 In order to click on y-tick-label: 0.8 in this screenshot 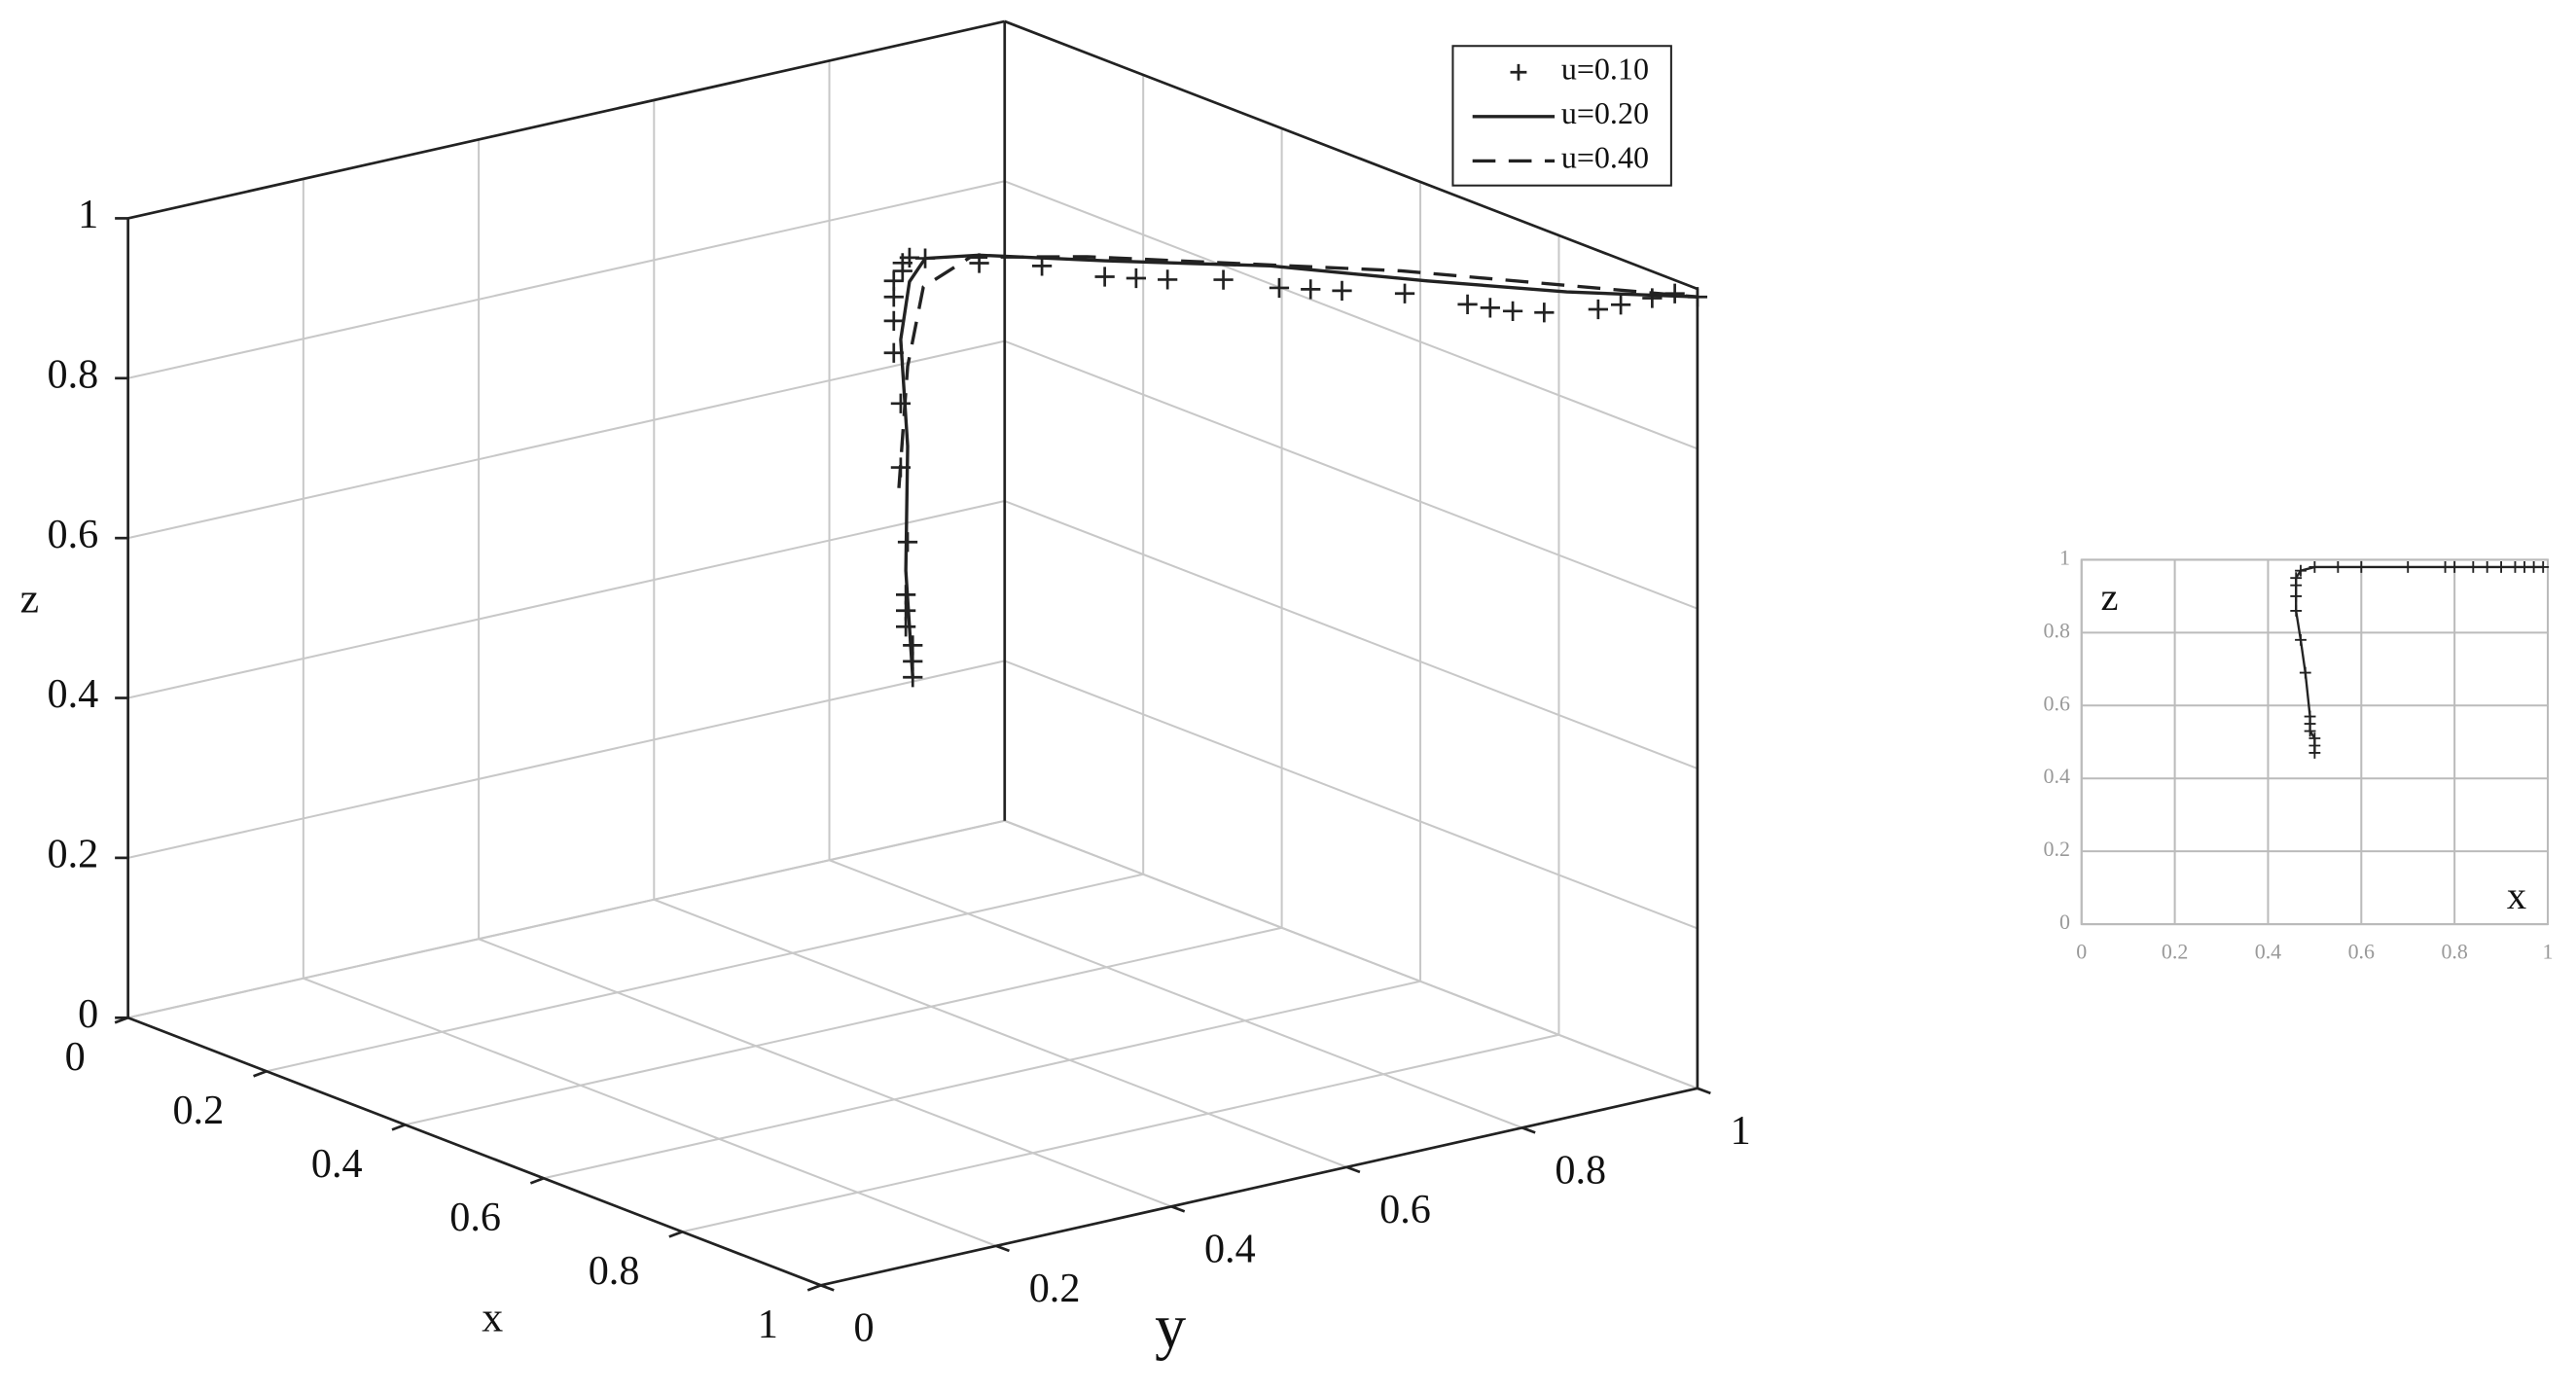, I will do `click(2057, 630)`.